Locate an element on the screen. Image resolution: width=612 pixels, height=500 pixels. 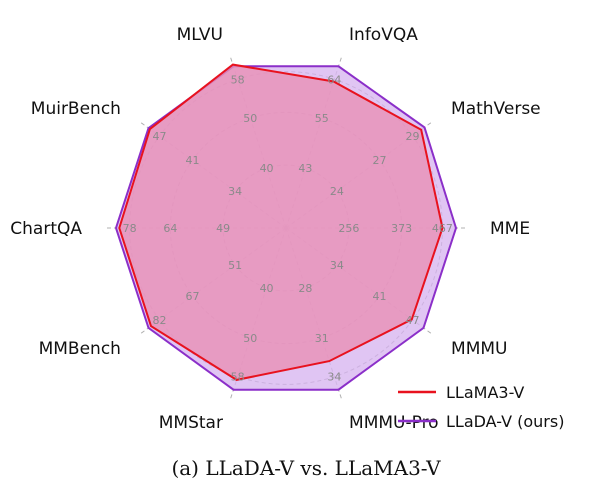
tick-mmbench-3: 82 is located at coordinates (159, 320).